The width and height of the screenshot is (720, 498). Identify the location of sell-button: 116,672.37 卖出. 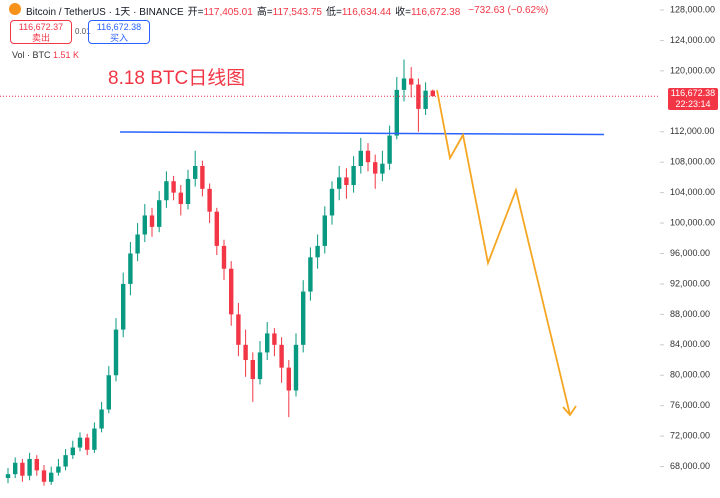
(41, 32).